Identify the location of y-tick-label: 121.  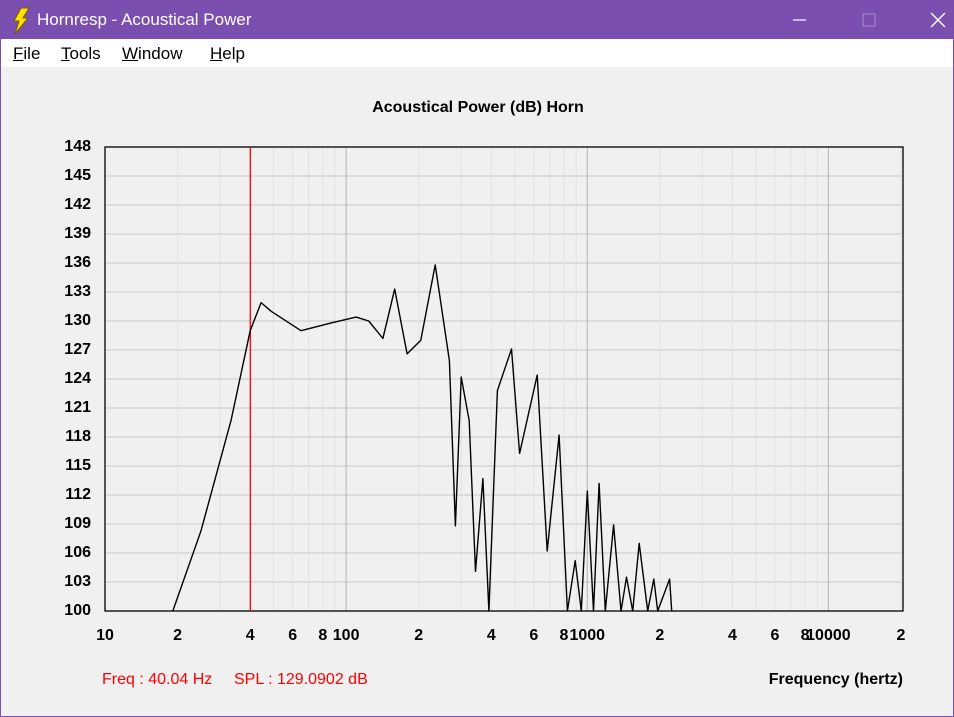
(77, 407).